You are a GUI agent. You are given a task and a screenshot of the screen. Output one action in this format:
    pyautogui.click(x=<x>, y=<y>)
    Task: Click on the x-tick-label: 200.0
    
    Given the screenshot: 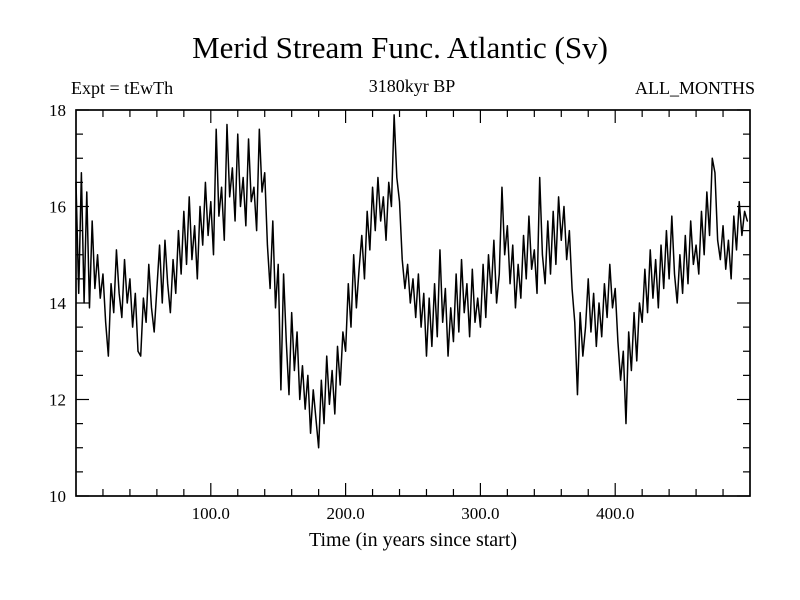 What is the action you would take?
    pyautogui.click(x=345, y=513)
    